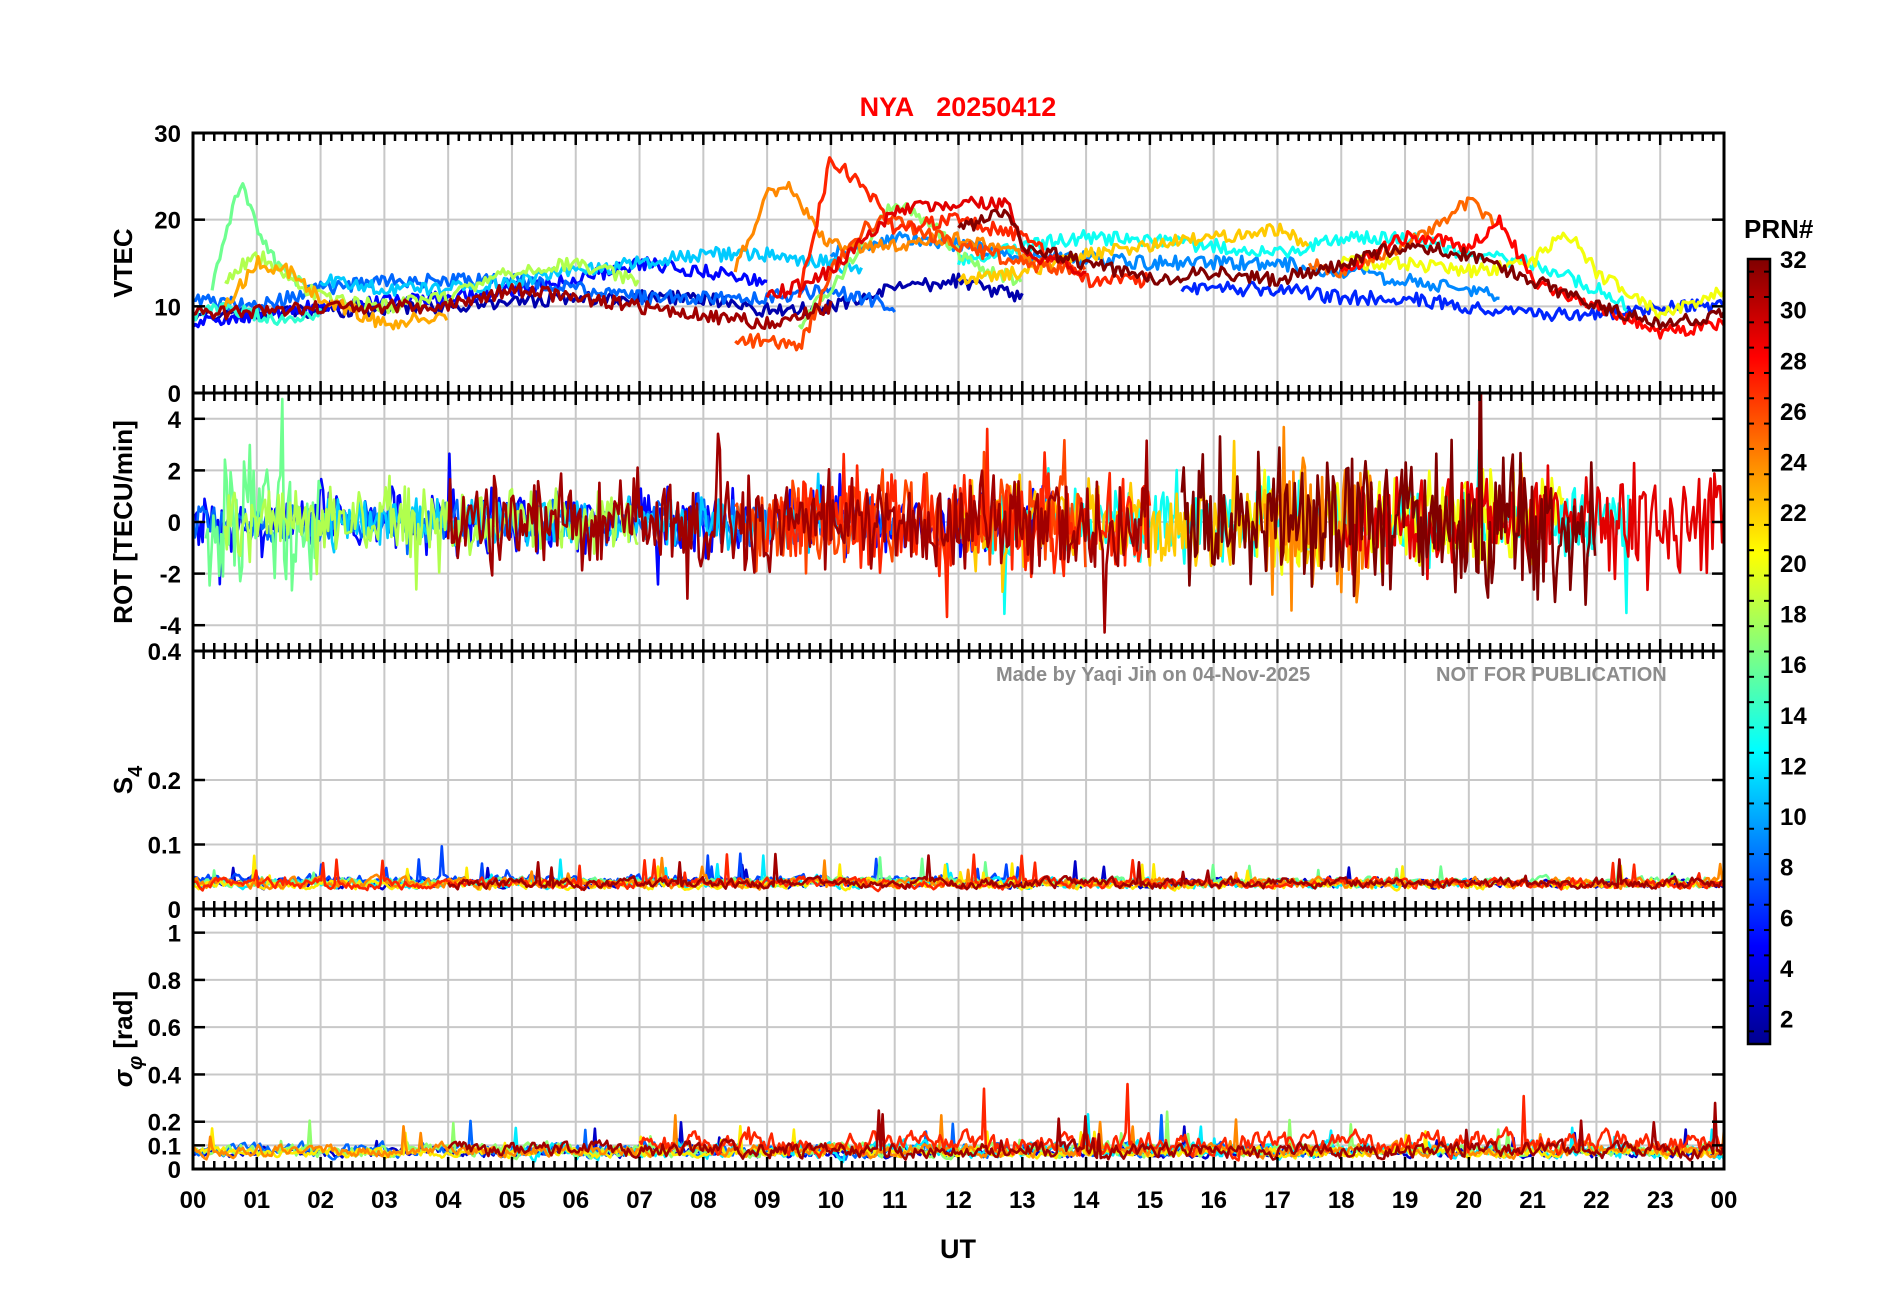  What do you see at coordinates (123, 263) in the screenshot?
I see `y-axis-label-vtec: VTEC` at bounding box center [123, 263].